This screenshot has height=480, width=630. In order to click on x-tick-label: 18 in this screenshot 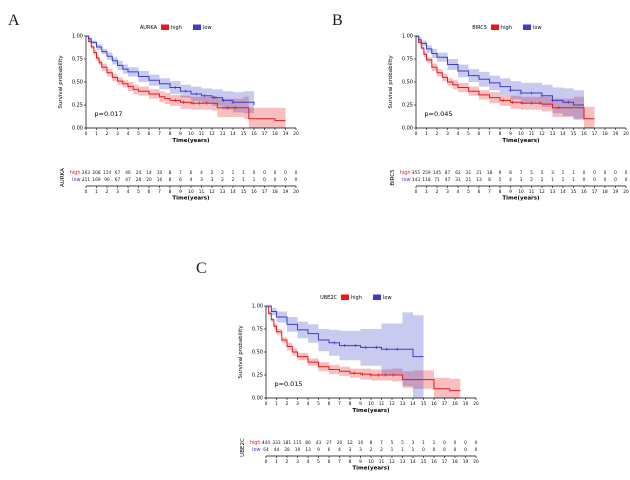, I will do `click(275, 134)`.